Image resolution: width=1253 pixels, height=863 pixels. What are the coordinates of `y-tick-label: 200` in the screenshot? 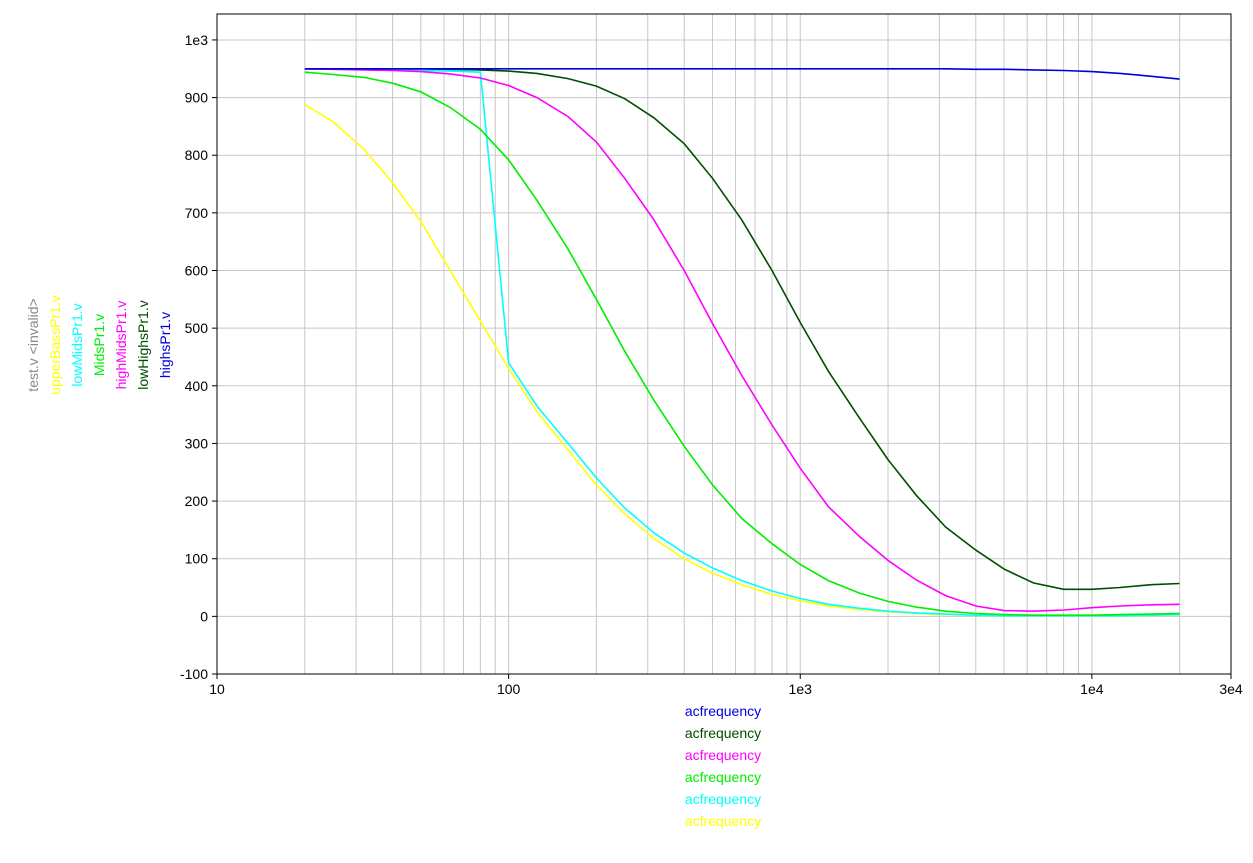 It's located at (197, 501).